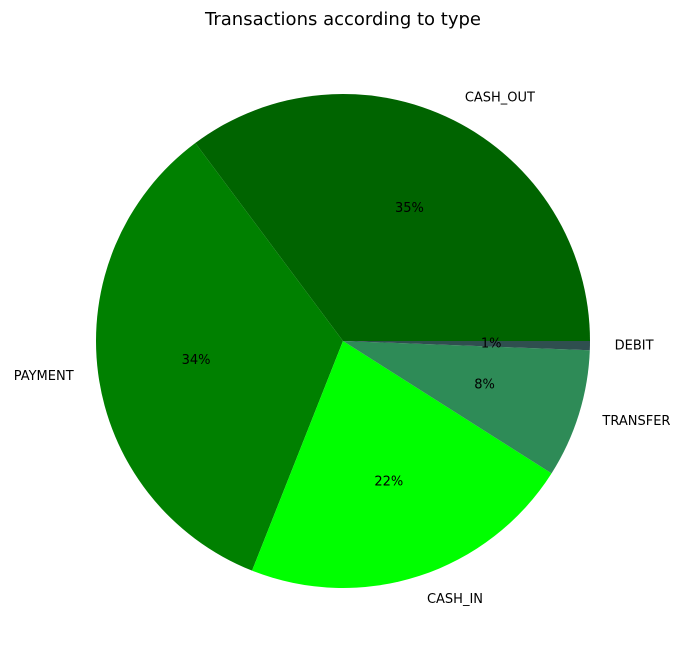  I want to click on percent-label-payment: 34%, so click(196, 360).